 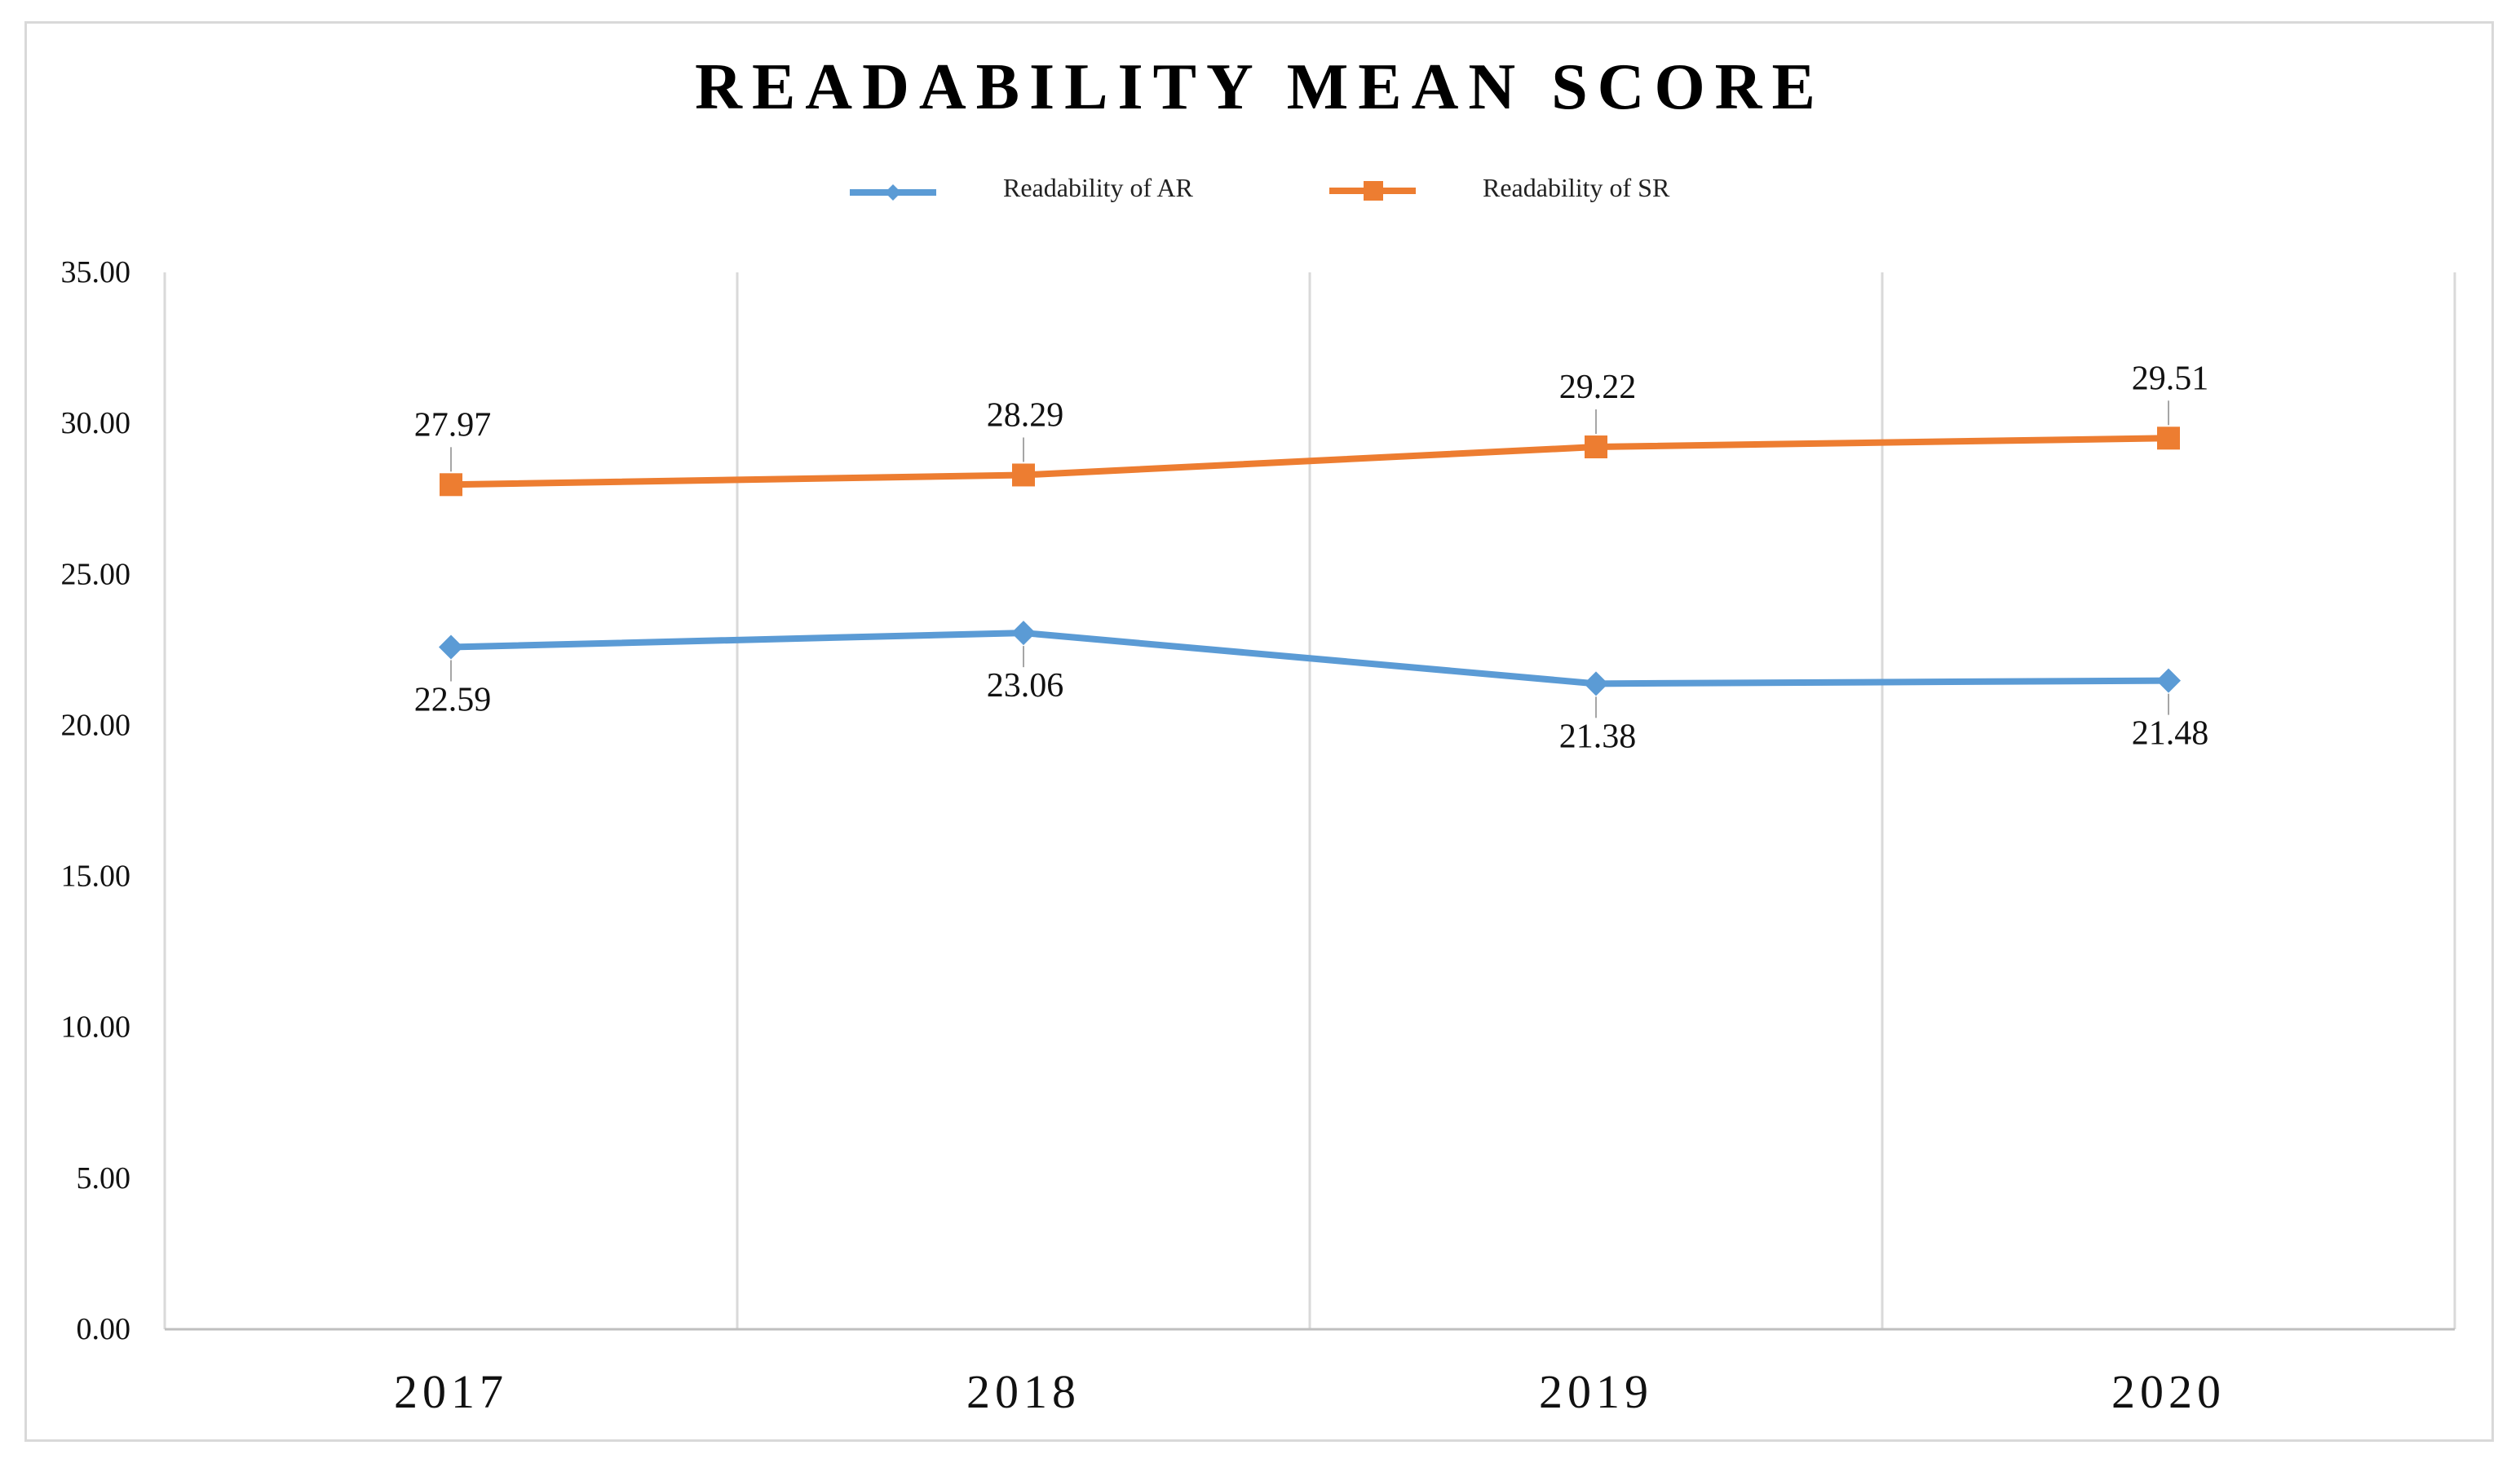 What do you see at coordinates (893, 192) in the screenshot?
I see `legend-marker-ar` at bounding box center [893, 192].